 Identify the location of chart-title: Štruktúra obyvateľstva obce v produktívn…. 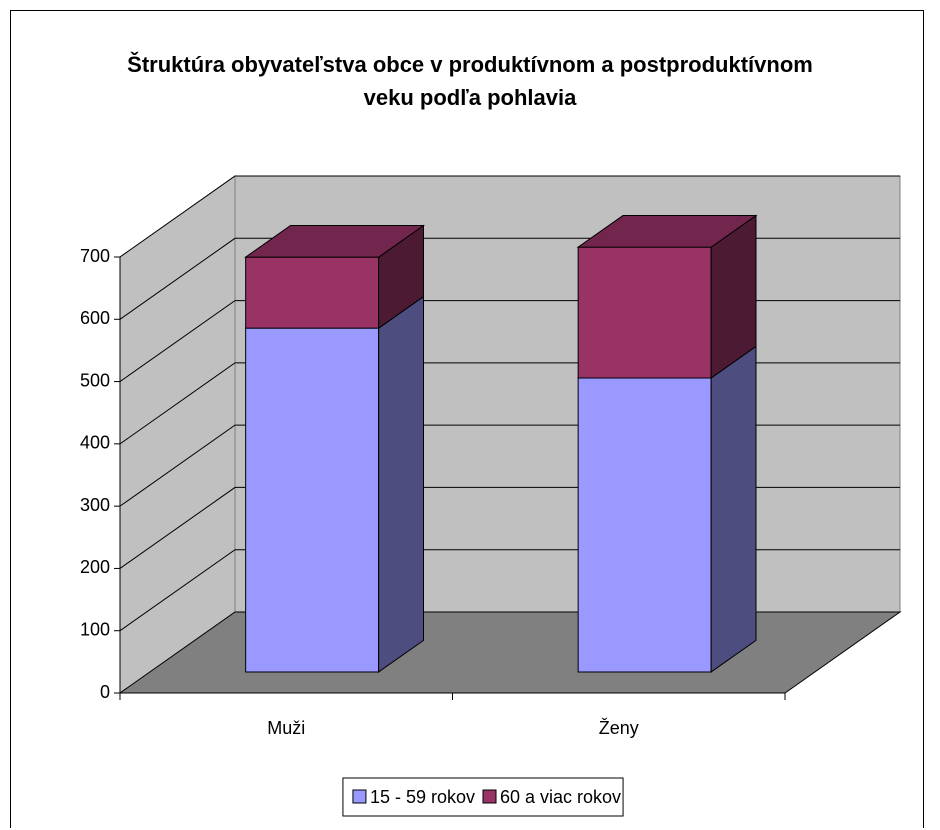
(470, 81).